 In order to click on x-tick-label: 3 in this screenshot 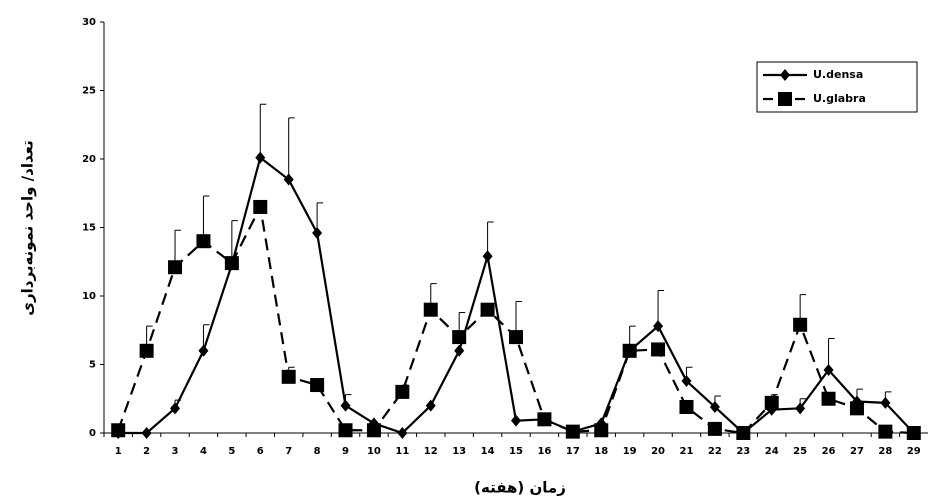, I will do `click(175, 451)`.